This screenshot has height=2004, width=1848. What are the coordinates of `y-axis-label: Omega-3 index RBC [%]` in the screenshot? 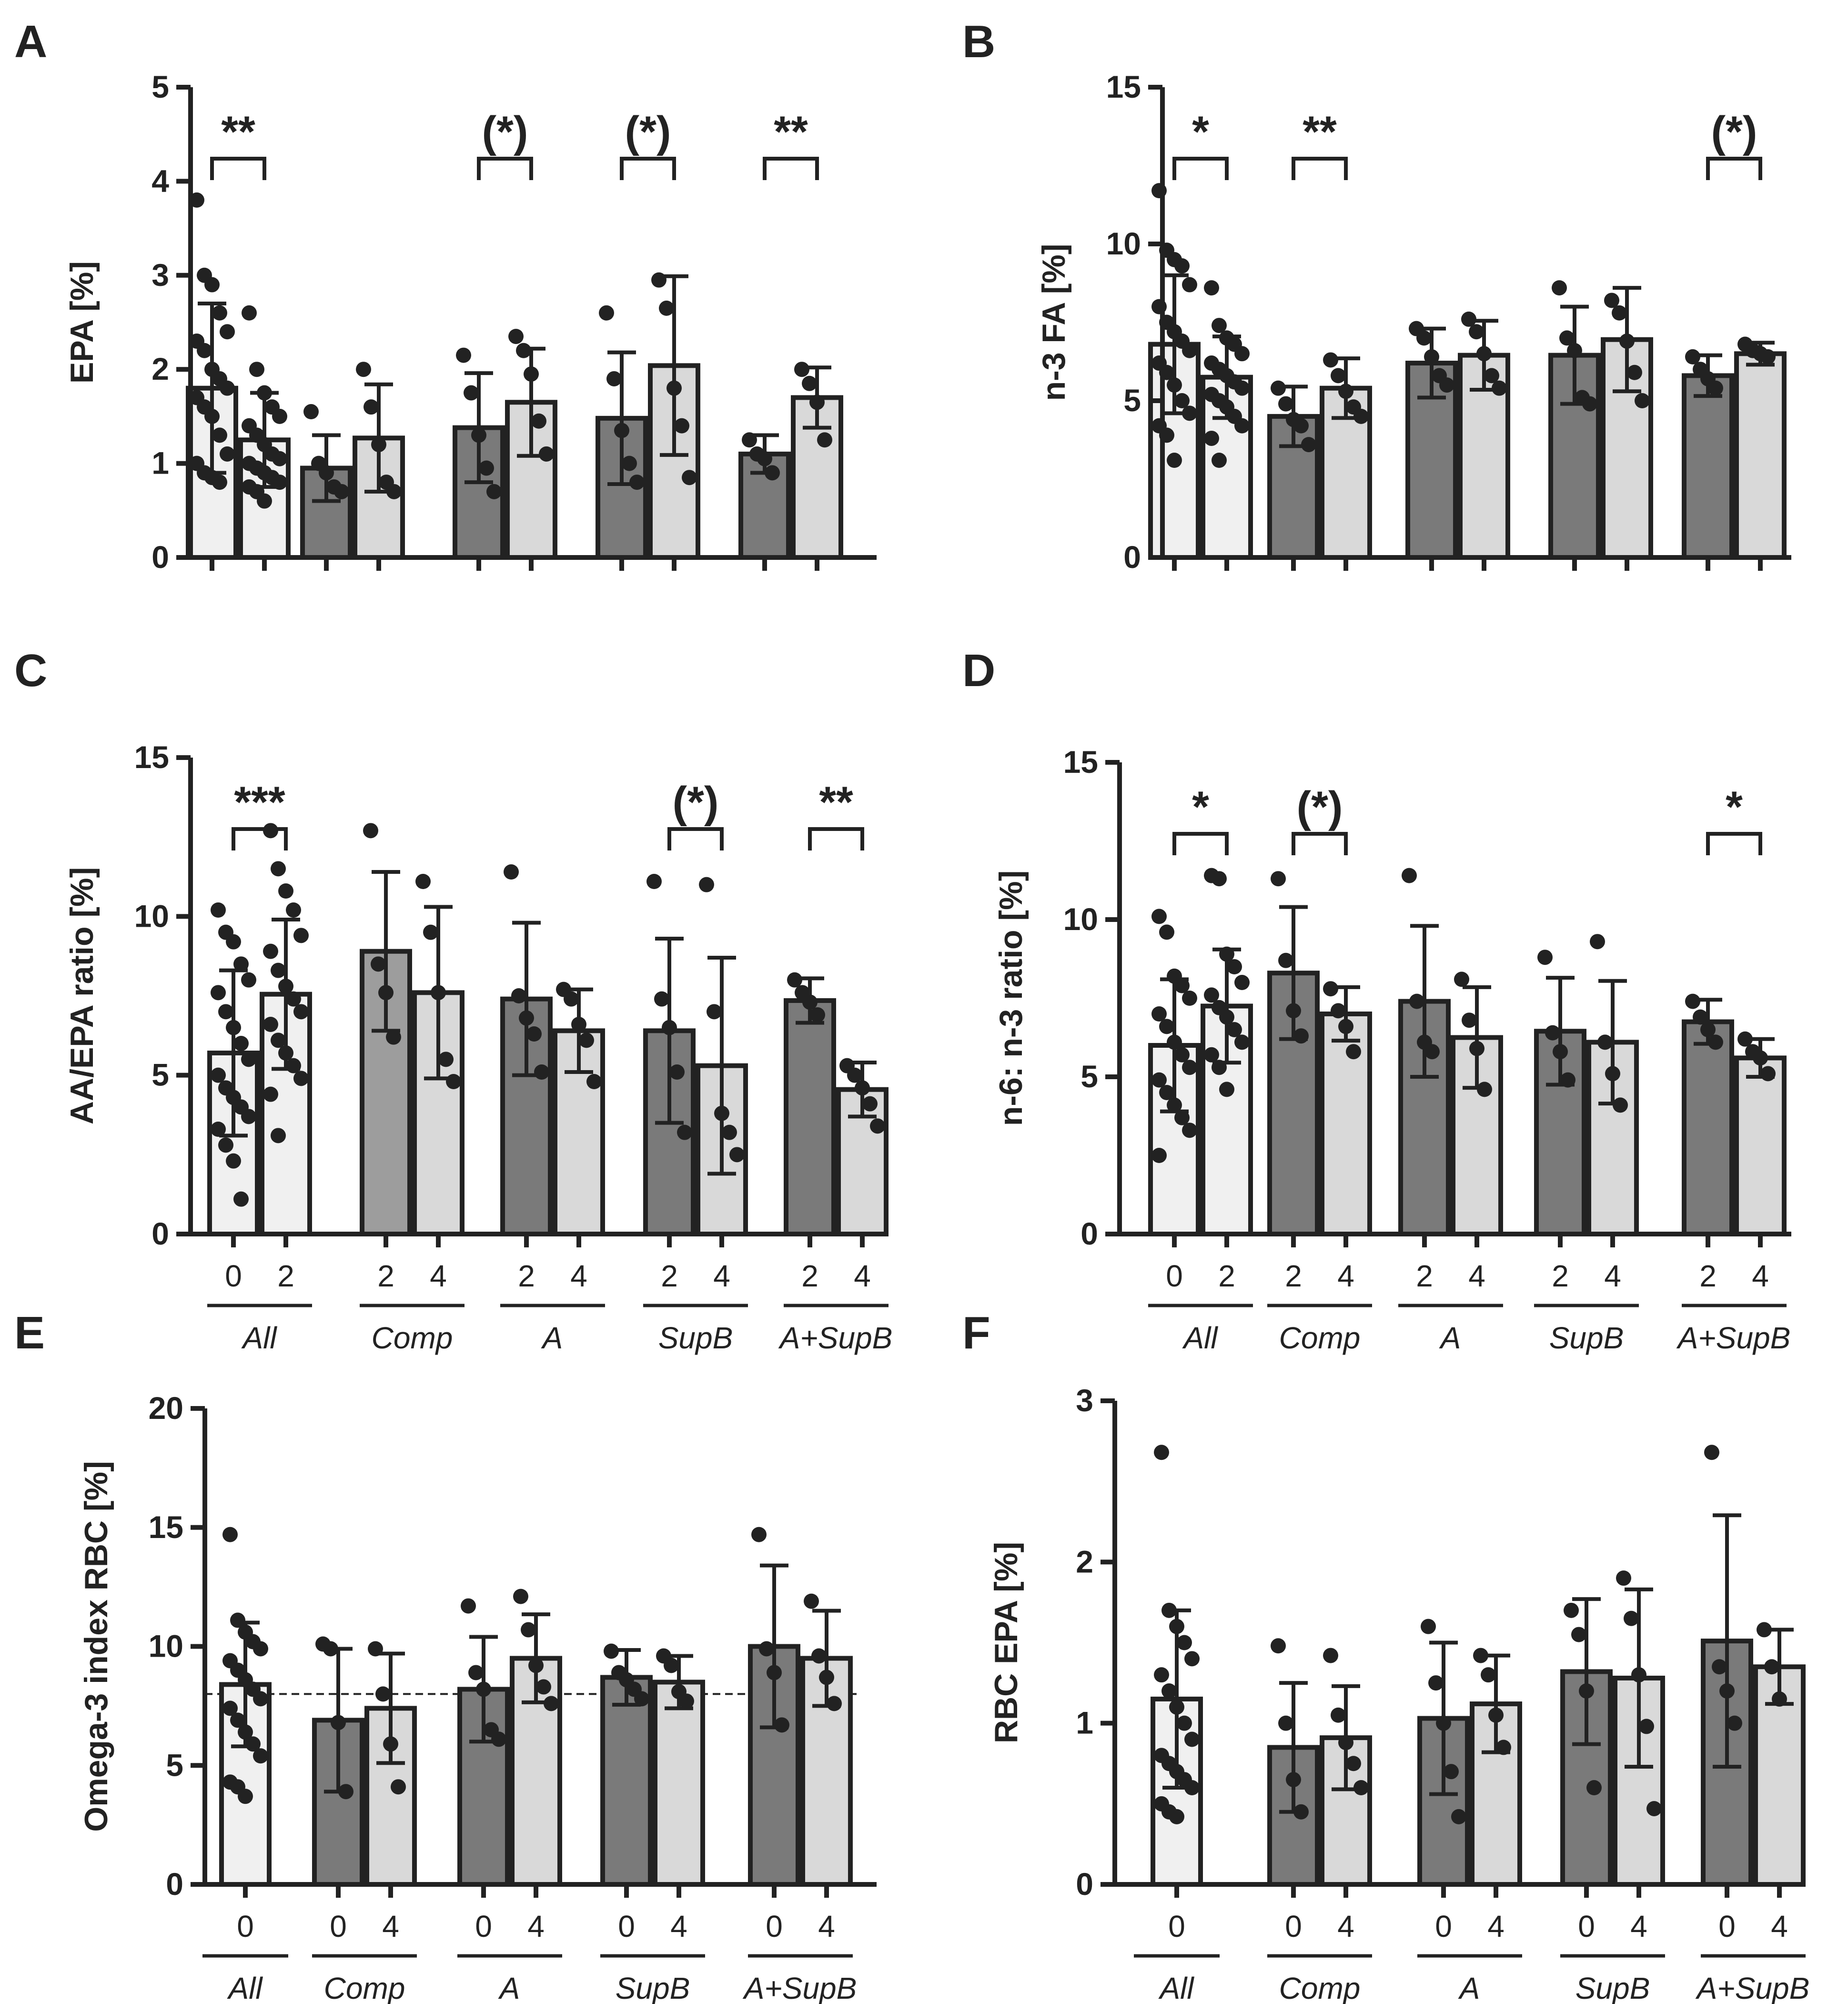 It's located at (96, 1646).